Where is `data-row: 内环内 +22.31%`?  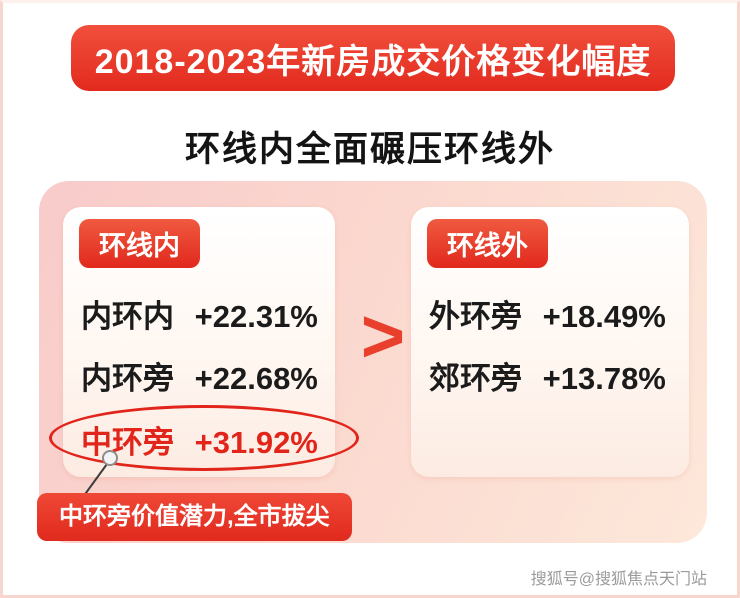
data-row: 内环内 +22.31% is located at coordinates (199, 313).